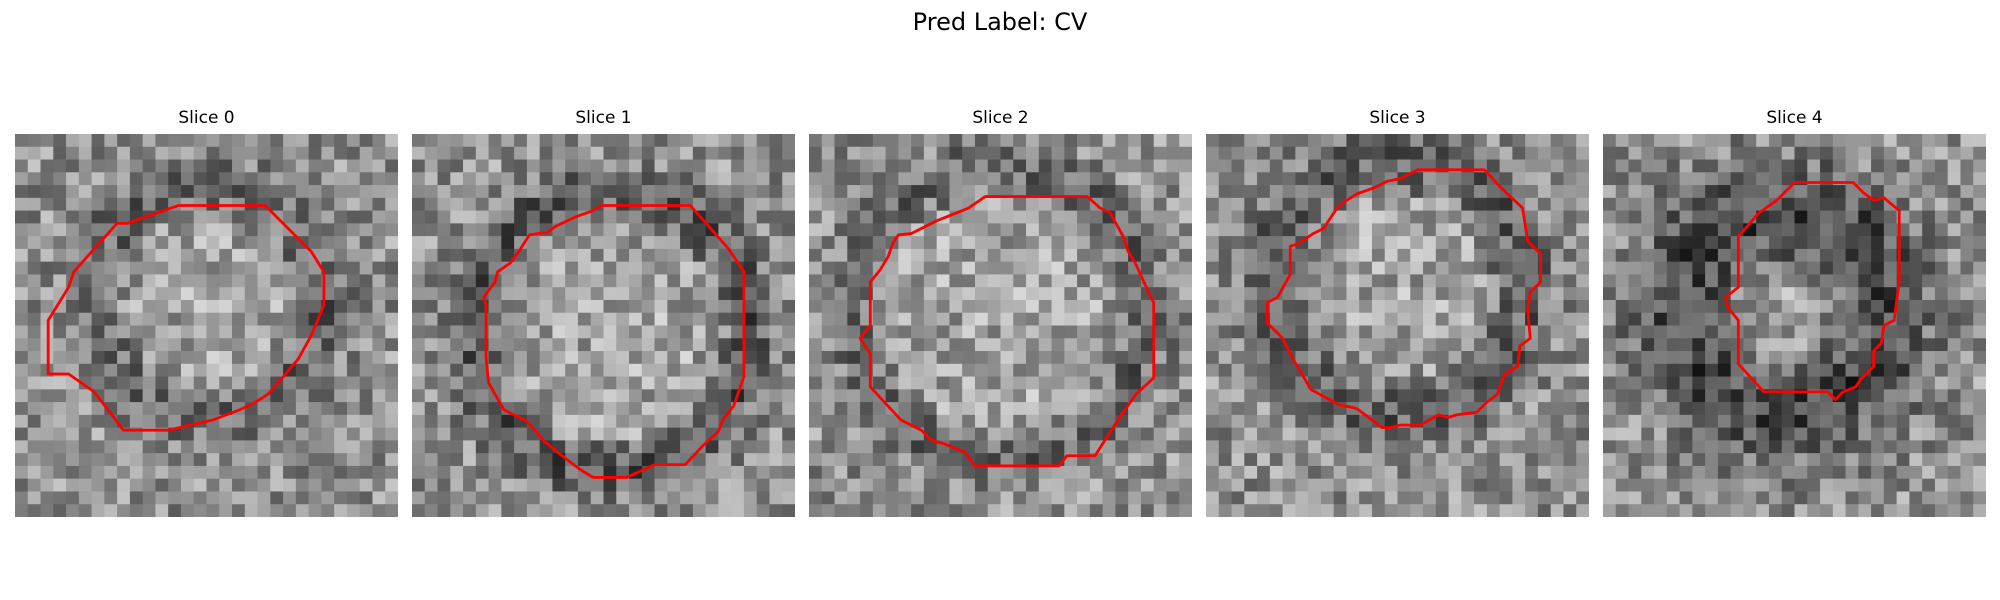  I want to click on slice-0-grayscale-patch, so click(206, 325).